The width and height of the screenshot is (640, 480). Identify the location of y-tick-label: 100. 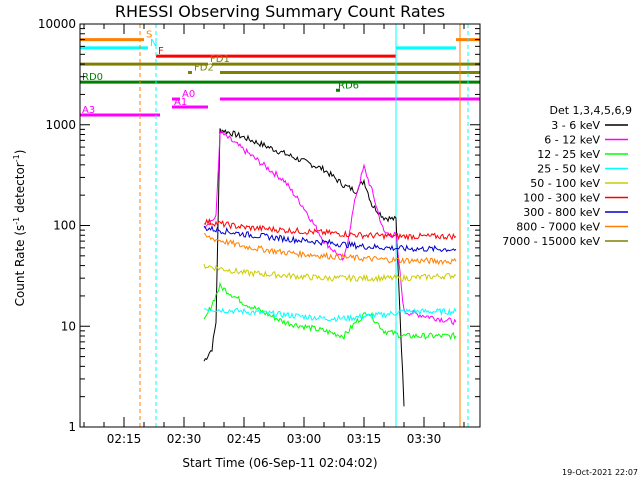
(64, 226).